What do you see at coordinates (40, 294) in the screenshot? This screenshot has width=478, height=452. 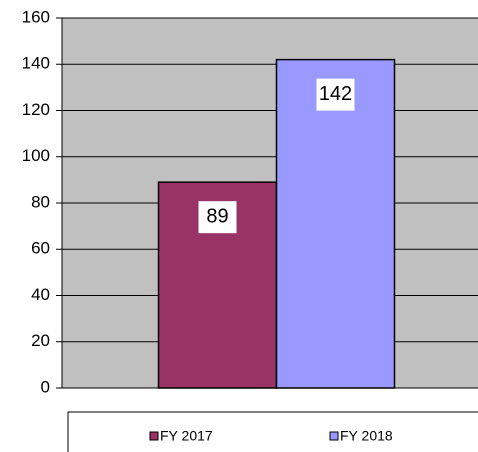 I see `y-tick-label: 40` at bounding box center [40, 294].